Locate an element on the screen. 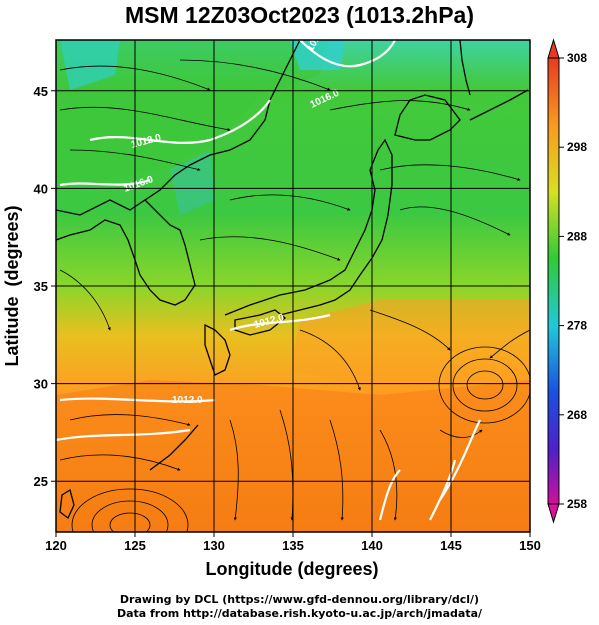 The width and height of the screenshot is (599, 625). x-tick-label: 135 is located at coordinates (293, 545).